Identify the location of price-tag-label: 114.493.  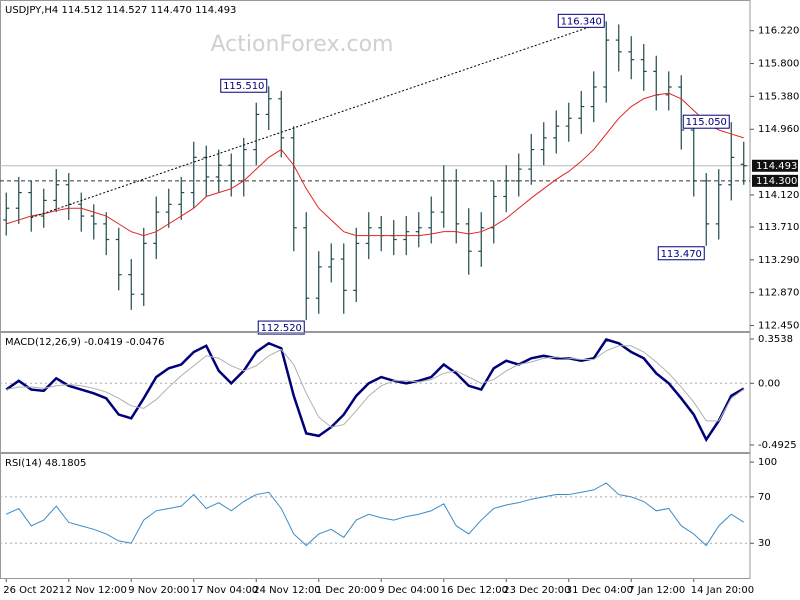
(776, 166).